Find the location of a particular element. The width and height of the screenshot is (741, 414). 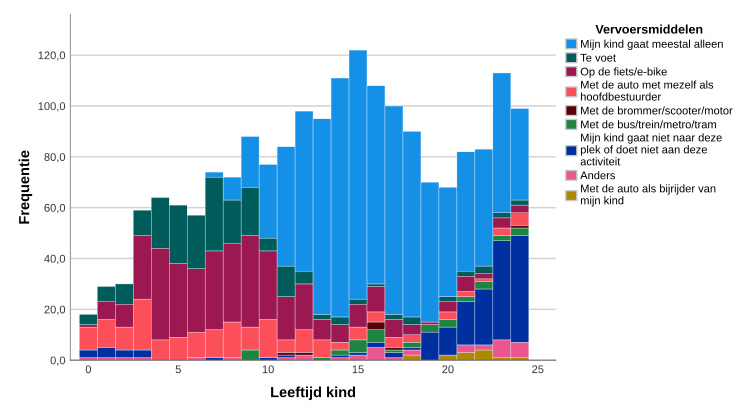

y-tick-label: 80,0 is located at coordinates (55, 157).